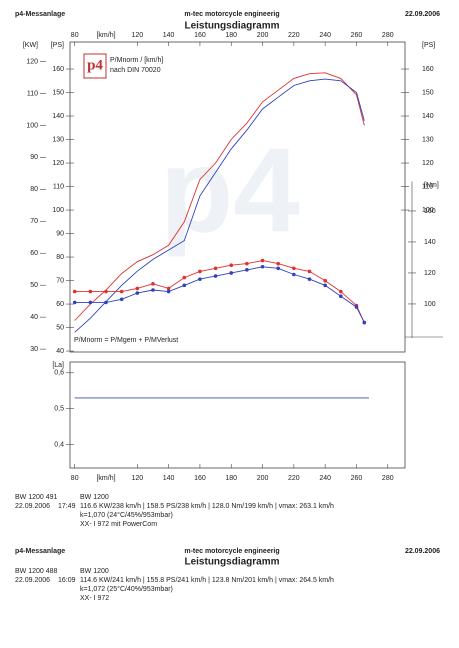 The width and height of the screenshot is (459, 648). What do you see at coordinates (57, 45) in the screenshot?
I see `y-axis-label: [PS]` at bounding box center [57, 45].